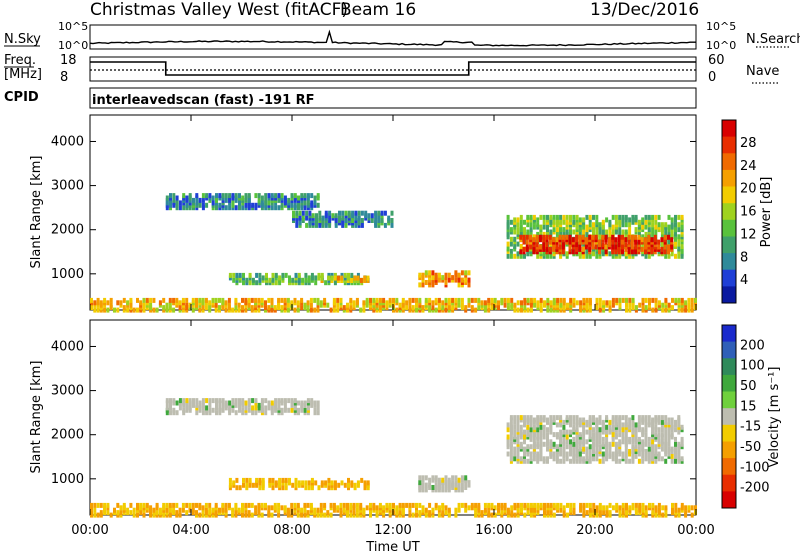 The width and height of the screenshot is (800, 554). I want to click on colorbar-tick-label: 24, so click(748, 166).